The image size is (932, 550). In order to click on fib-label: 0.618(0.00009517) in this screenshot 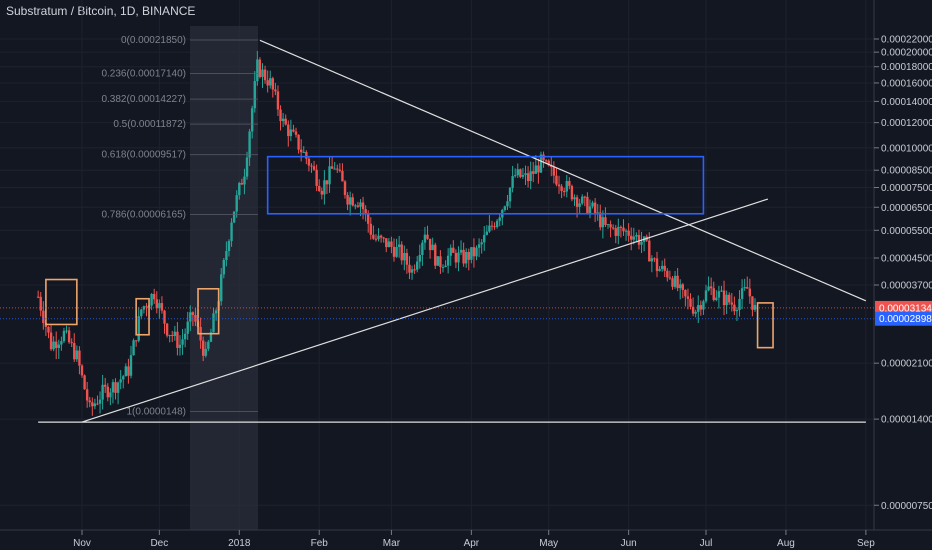, I will do `click(143, 155)`.